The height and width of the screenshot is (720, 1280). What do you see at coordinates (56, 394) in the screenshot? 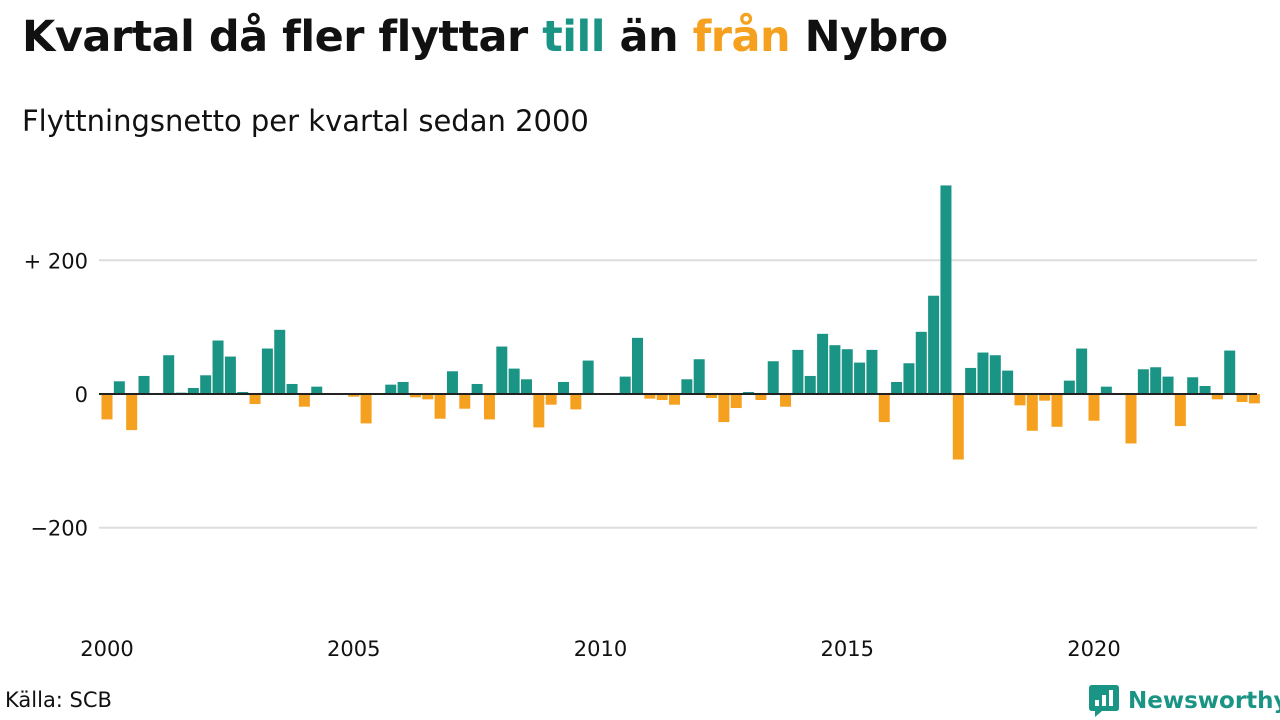
I see `y-axis-ticks: + 200 0 −200` at bounding box center [56, 394].